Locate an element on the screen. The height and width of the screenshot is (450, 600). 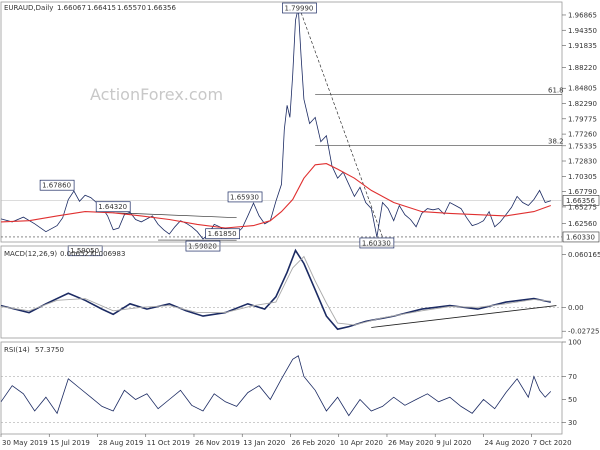
annotation-label: 1.67860 is located at coordinates (56, 186).